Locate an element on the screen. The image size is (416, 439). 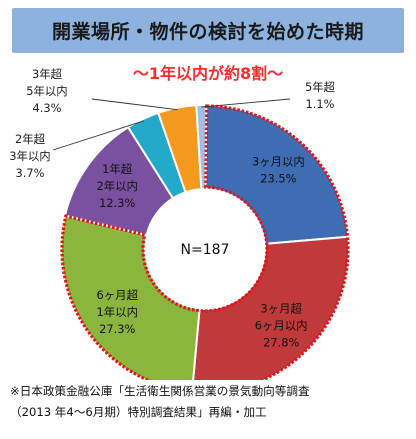
slice-label-1: 3ヶ月以内 23.5% is located at coordinates (278, 169).